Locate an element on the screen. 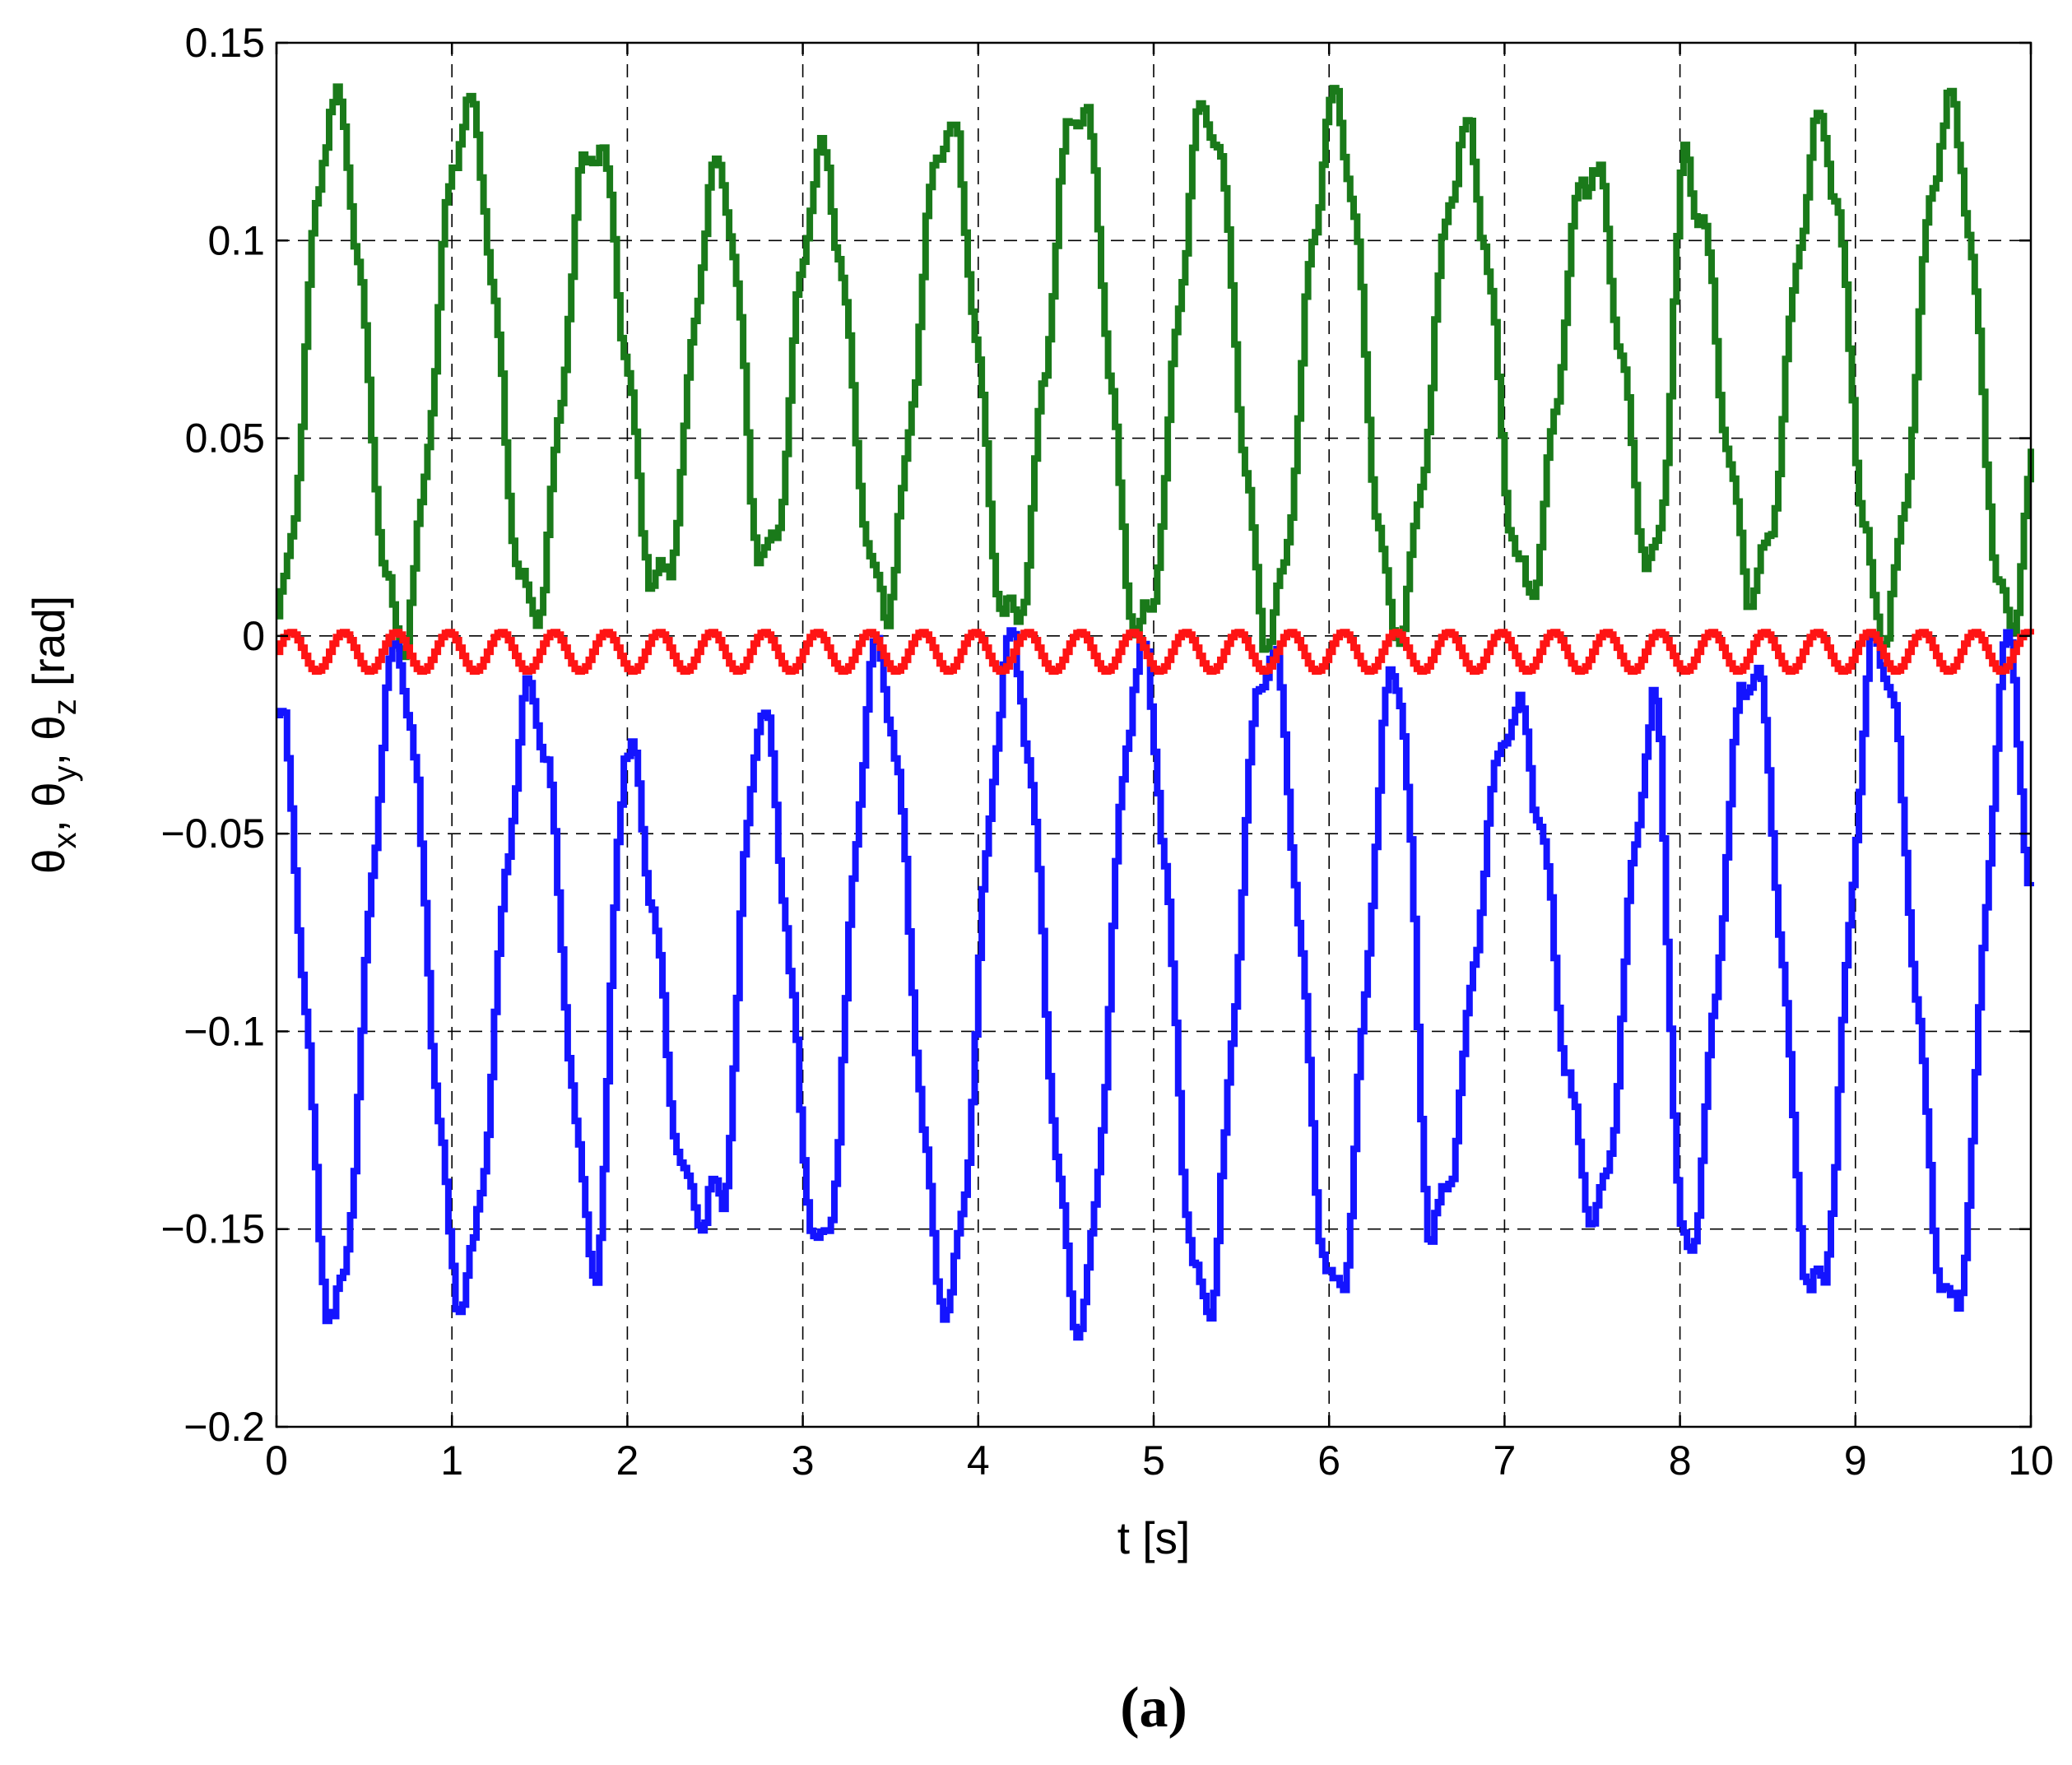 This screenshot has width=2072, height=1765. y-tick-label: 0.05 is located at coordinates (225, 439).